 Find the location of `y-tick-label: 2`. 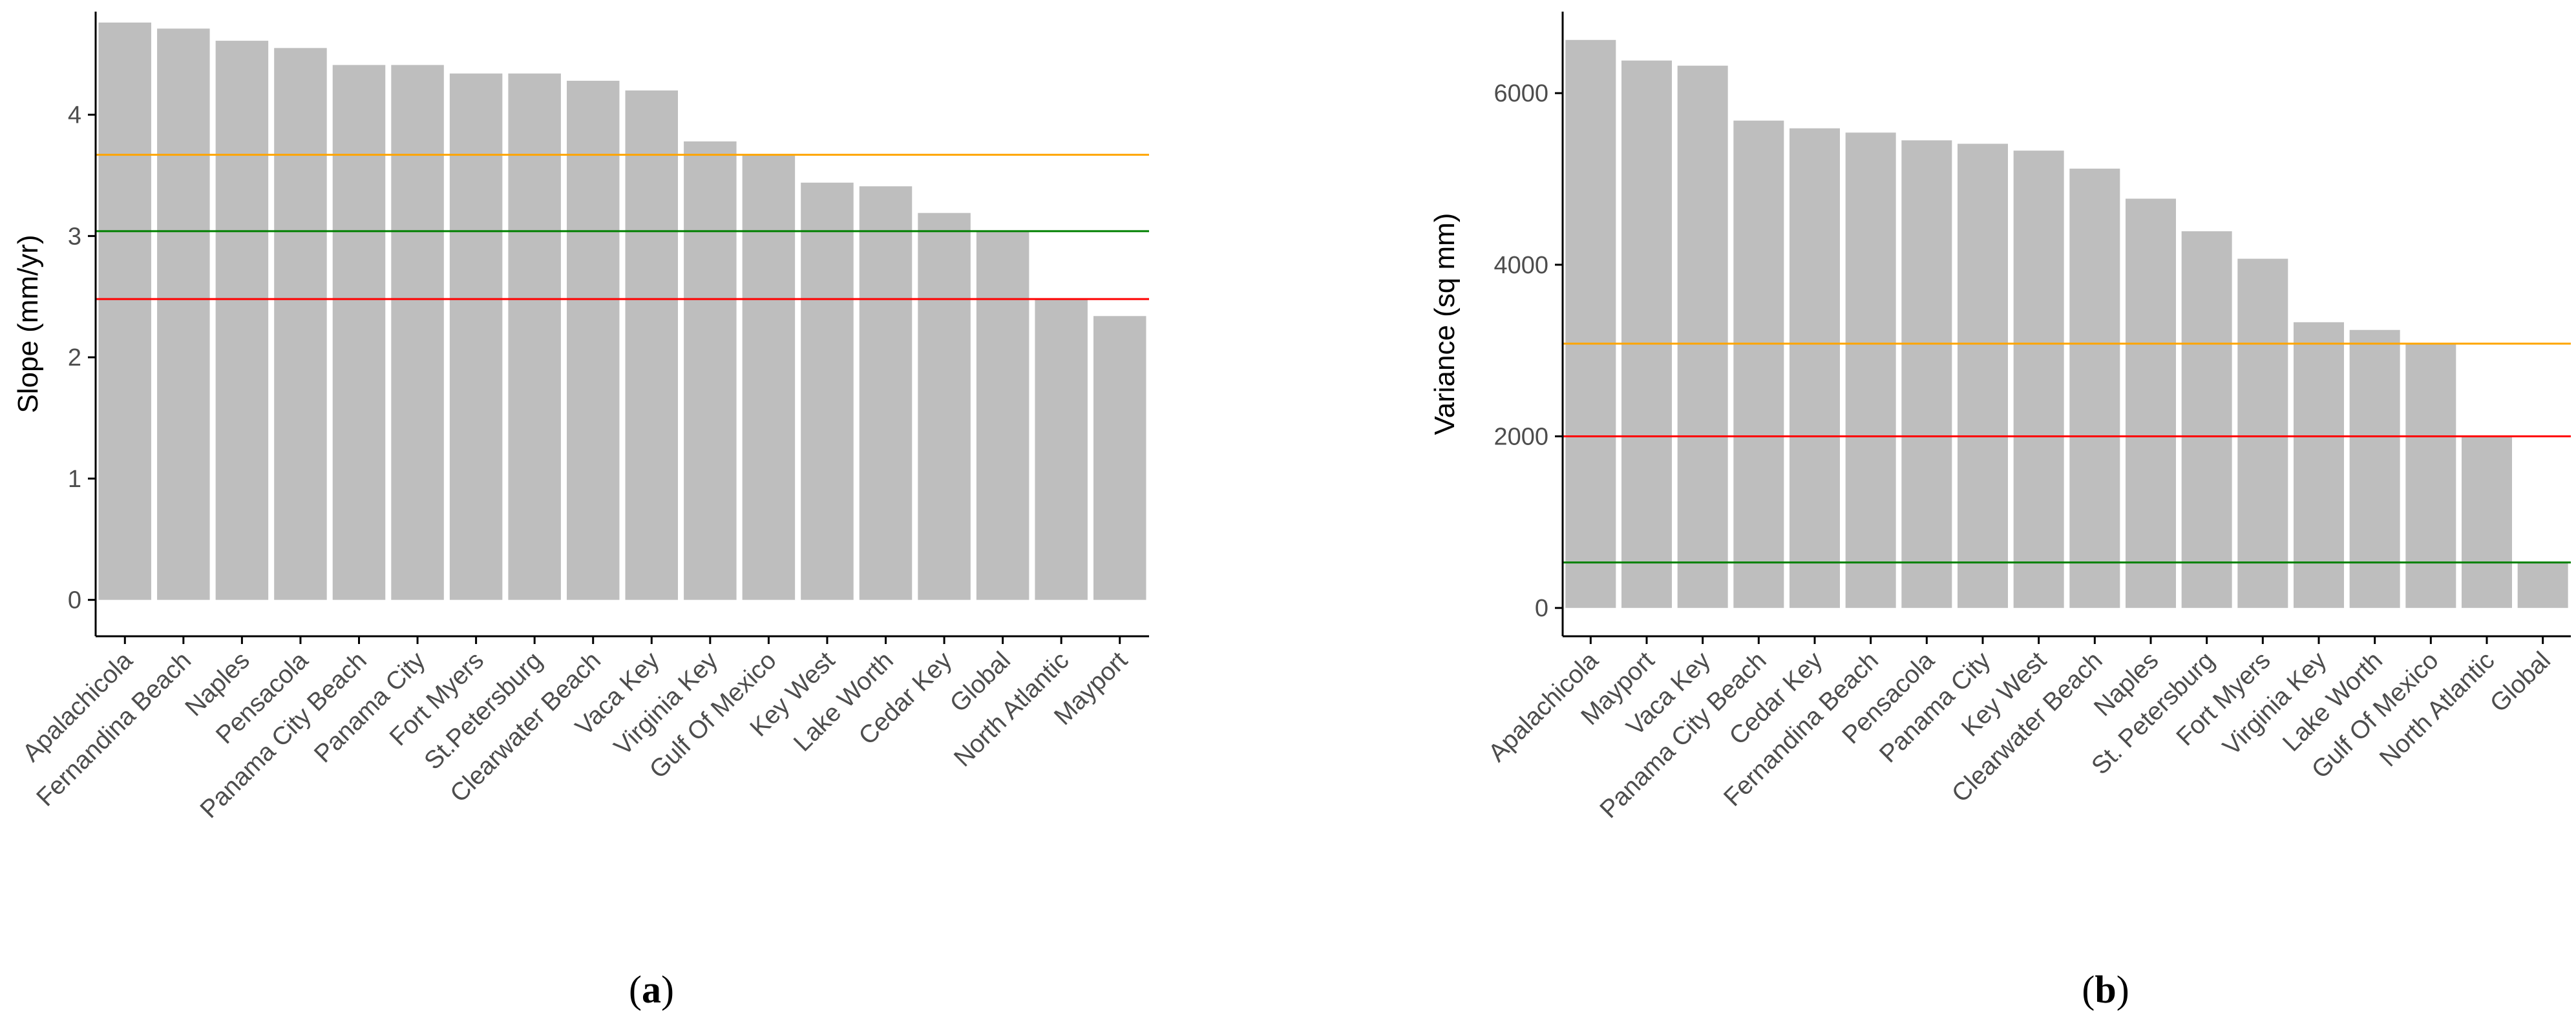

y-tick-label: 2 is located at coordinates (74, 357).